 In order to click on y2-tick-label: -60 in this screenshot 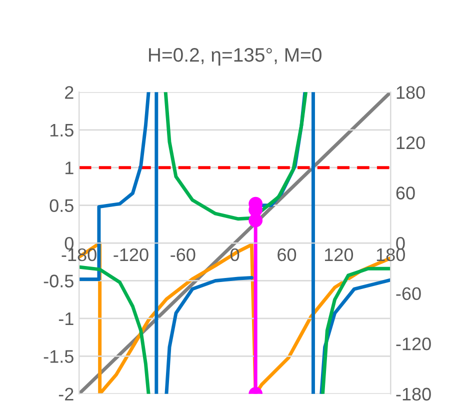, I will do `click(408, 293)`.